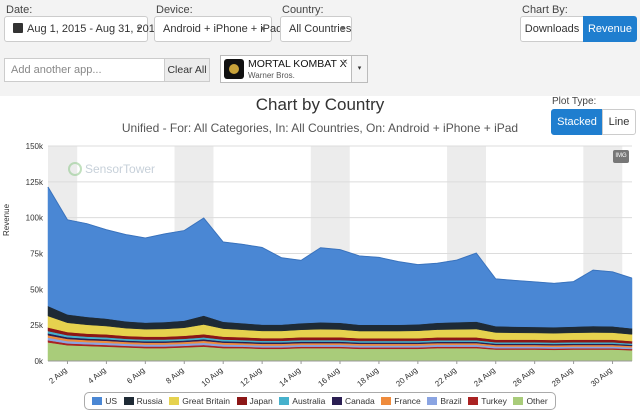 This screenshot has width=640, height=414. I want to click on legend-item-russia: Russia, so click(143, 401).